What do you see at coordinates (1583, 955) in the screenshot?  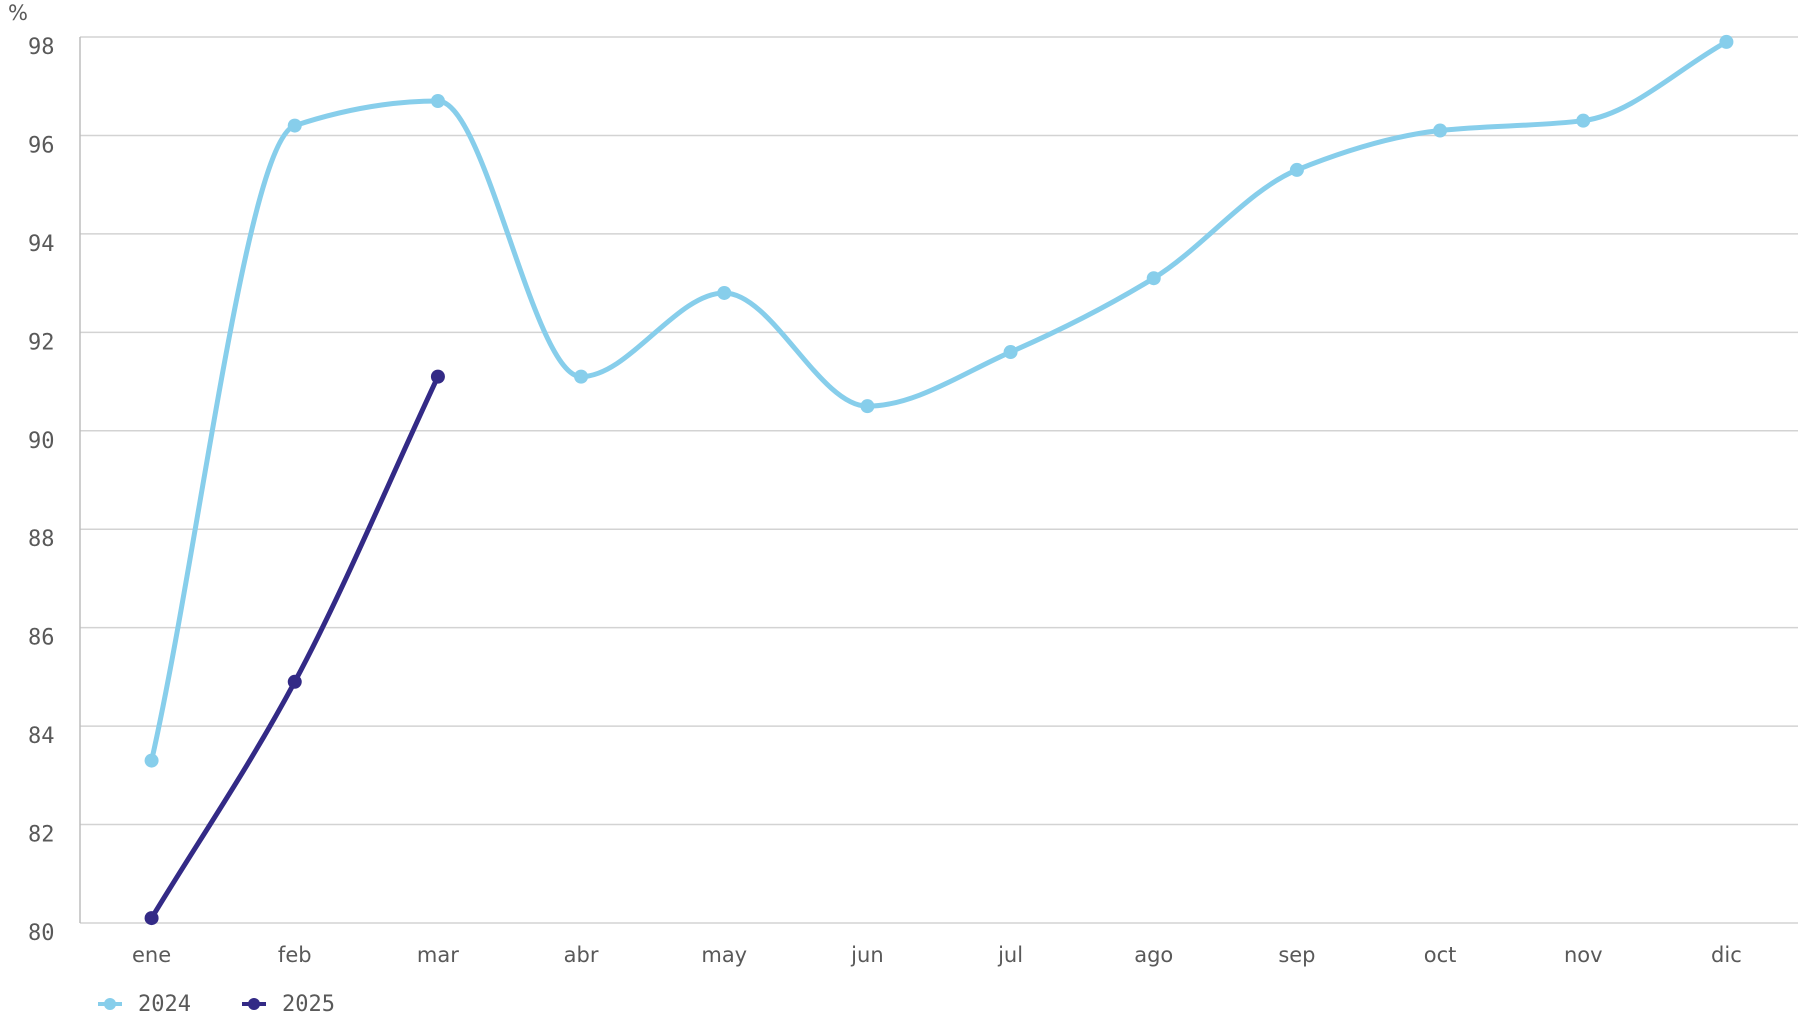 I see `x-tick-label: nov` at bounding box center [1583, 955].